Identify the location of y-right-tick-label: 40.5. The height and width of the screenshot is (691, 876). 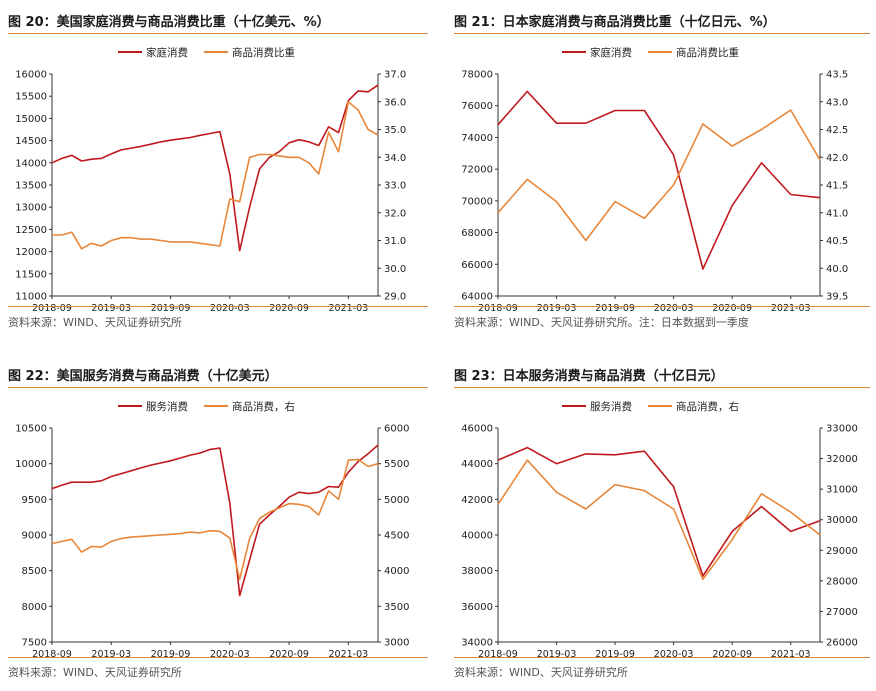
(837, 241).